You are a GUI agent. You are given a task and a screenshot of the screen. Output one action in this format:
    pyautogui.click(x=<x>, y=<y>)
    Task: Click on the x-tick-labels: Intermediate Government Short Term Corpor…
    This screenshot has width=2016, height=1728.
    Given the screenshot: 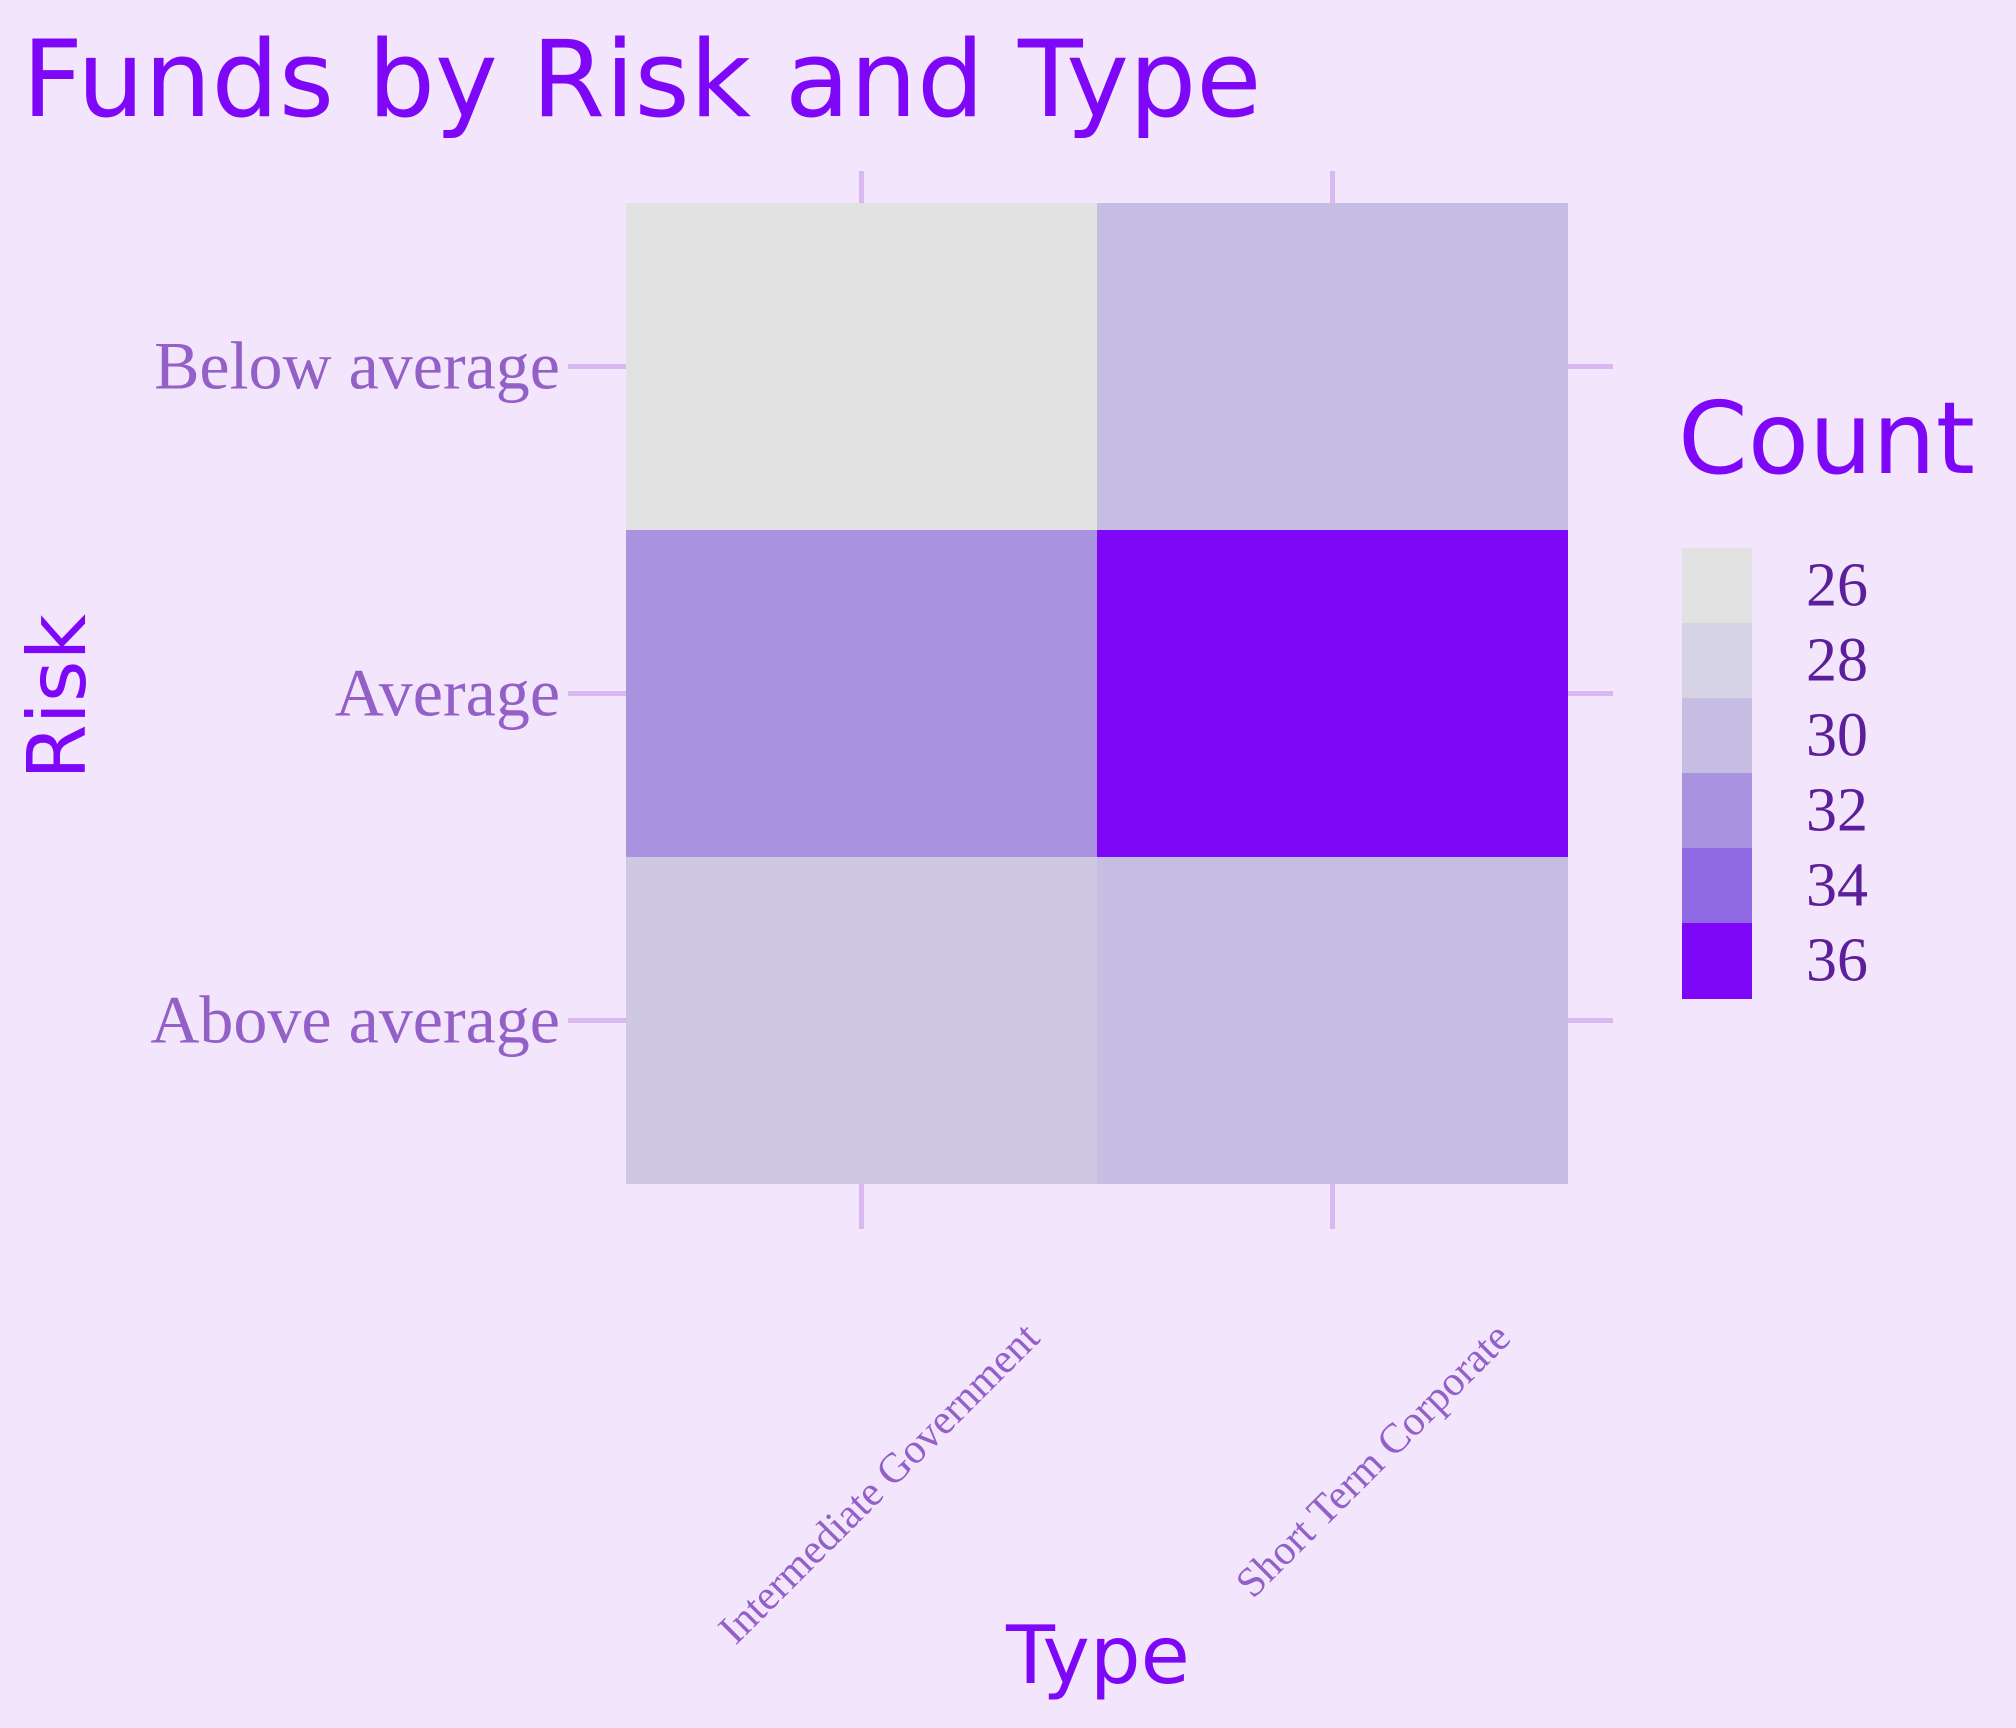 What is the action you would take?
    pyautogui.click(x=1114, y=1483)
    